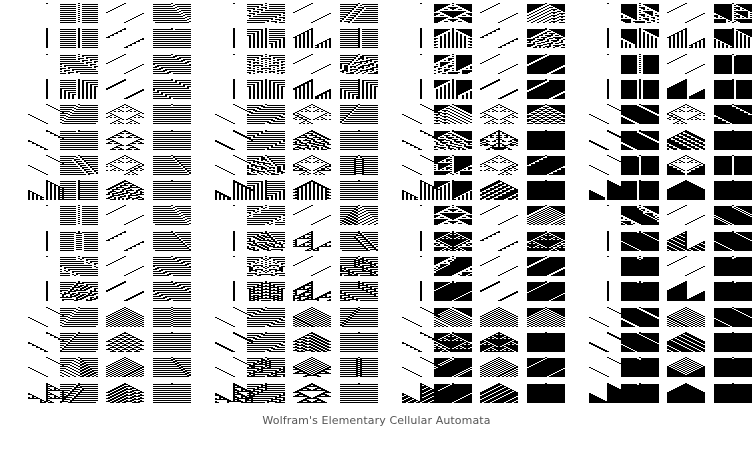  I want to click on rule-23-thumbnail, so click(172, 140).